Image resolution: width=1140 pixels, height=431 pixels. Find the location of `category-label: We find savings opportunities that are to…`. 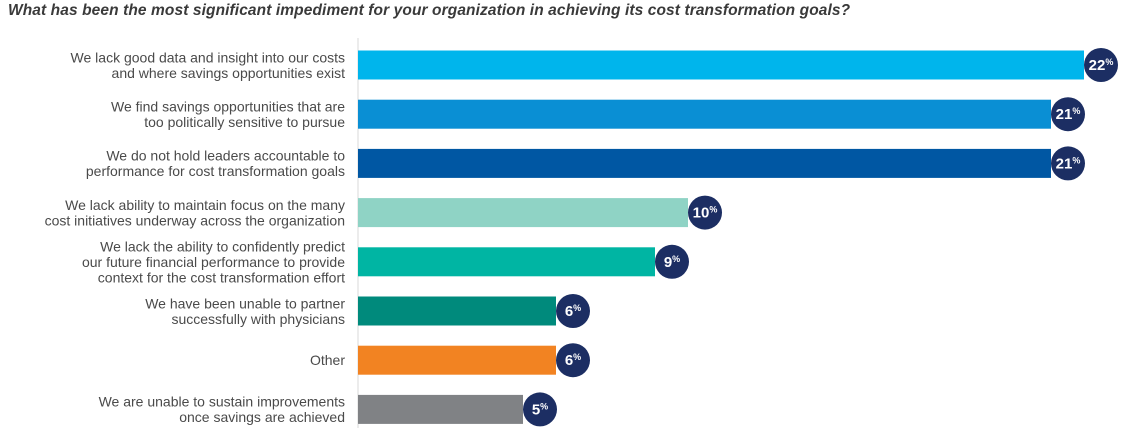

category-label: We find savings opportunities that are to… is located at coordinates (228, 114).